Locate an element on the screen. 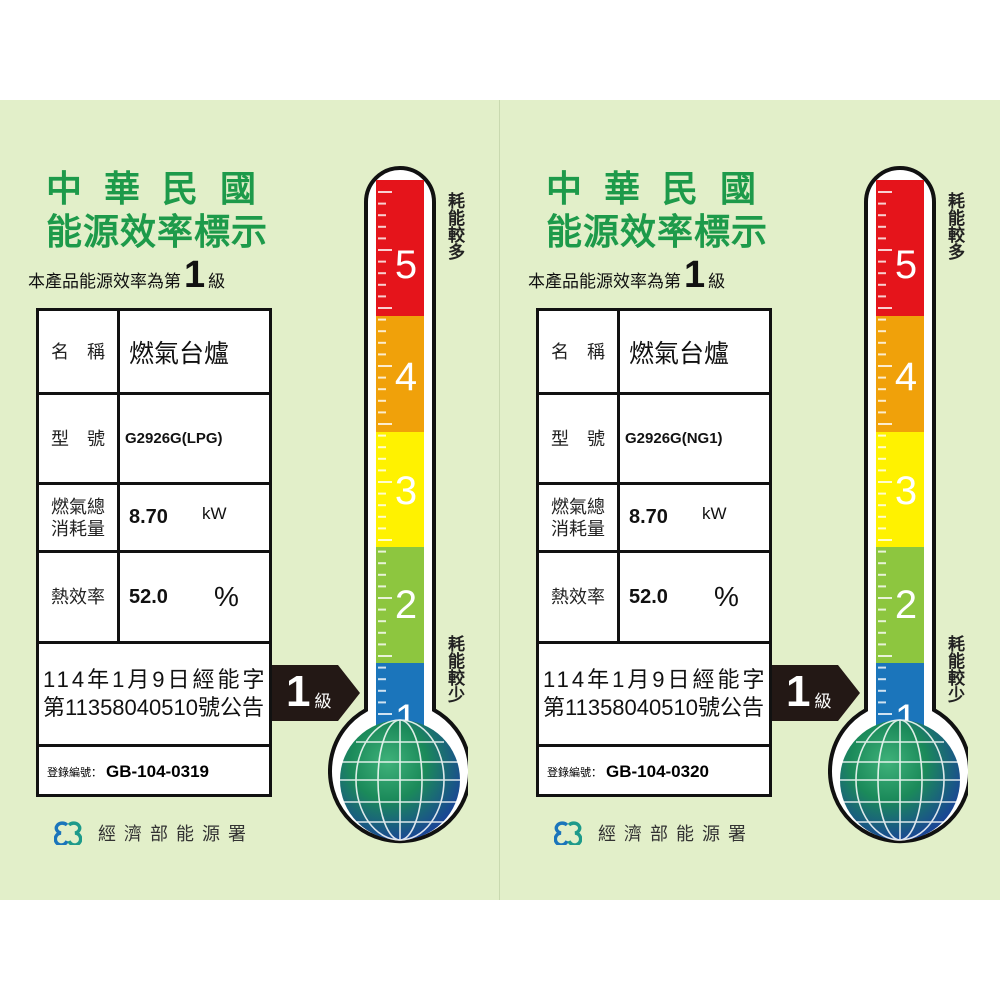 The height and width of the screenshot is (1000, 1000). row-model: 型 號 G2926G(LPG) is located at coordinates (154, 440).